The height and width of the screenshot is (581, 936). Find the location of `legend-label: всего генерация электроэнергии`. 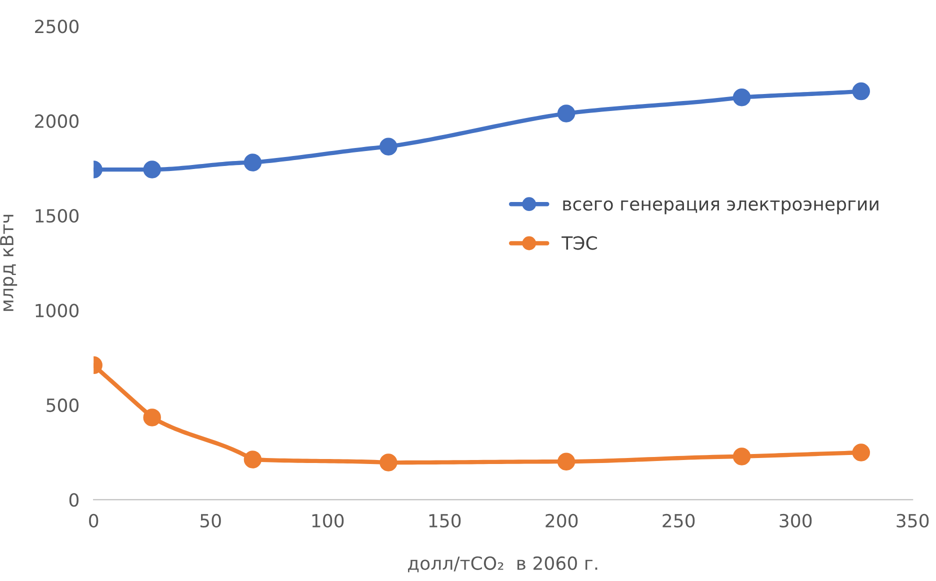

legend-label: всего генерация электроэнергии is located at coordinates (720, 207).